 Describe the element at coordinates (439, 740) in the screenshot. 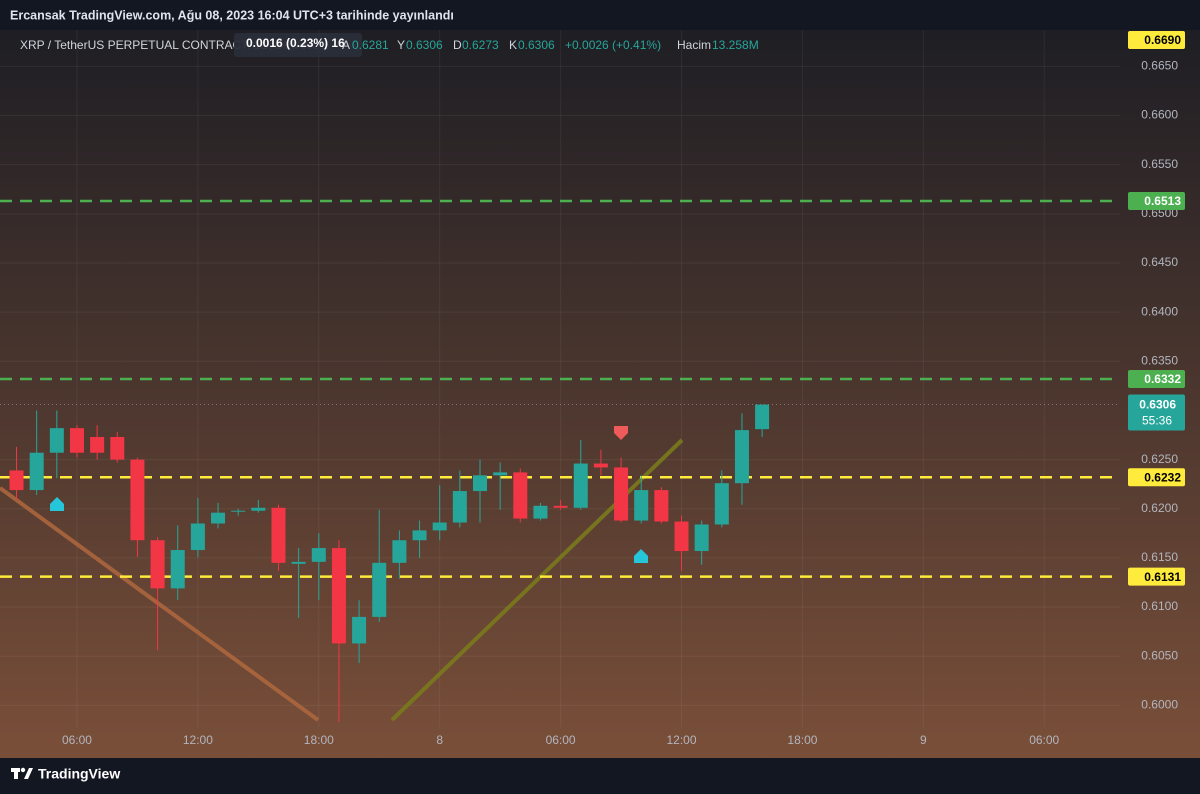

I see `x-tick-label: 8` at that location.